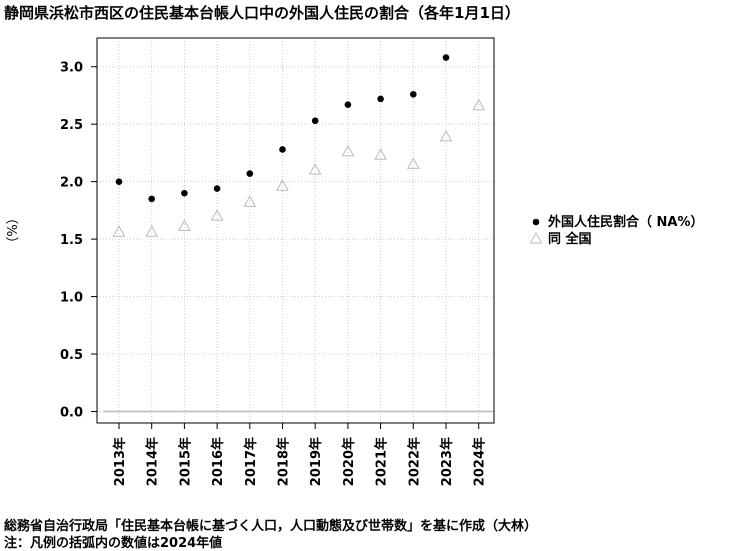 The height and width of the screenshot is (551, 750). I want to click on x-tick-label: 2023年, so click(447, 461).